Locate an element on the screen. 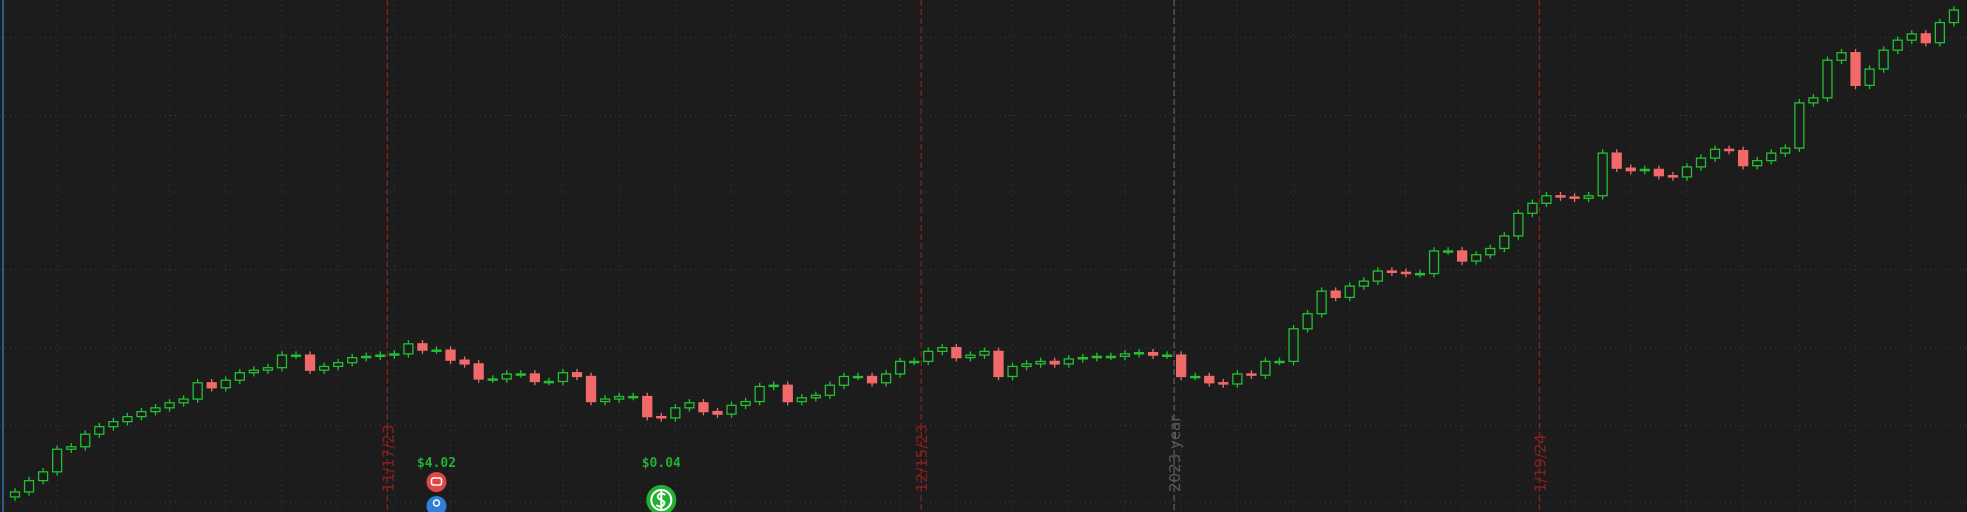 The image size is (1967, 512). period-marker-label: 12/15/23 is located at coordinates (922, 458).